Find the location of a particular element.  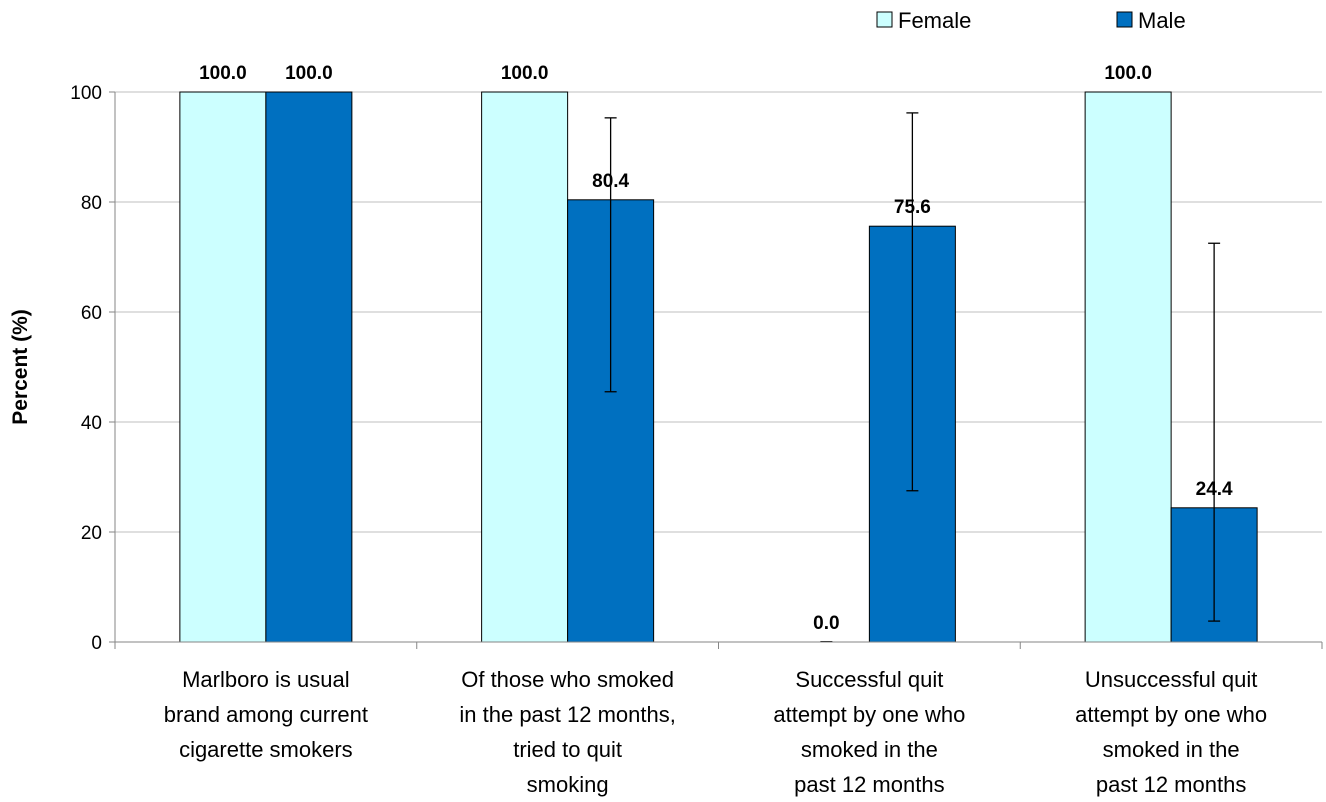

x-category-label-line: tried to quit is located at coordinates (567, 749).